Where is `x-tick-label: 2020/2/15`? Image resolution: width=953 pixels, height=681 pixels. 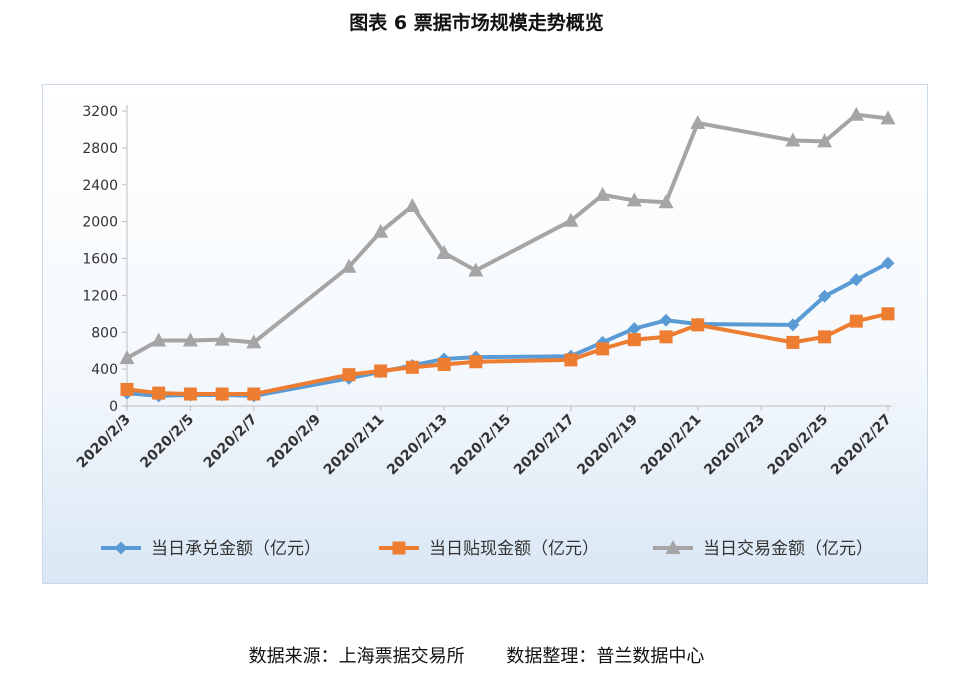 x-tick-label: 2020/2/15 is located at coordinates (481, 445).